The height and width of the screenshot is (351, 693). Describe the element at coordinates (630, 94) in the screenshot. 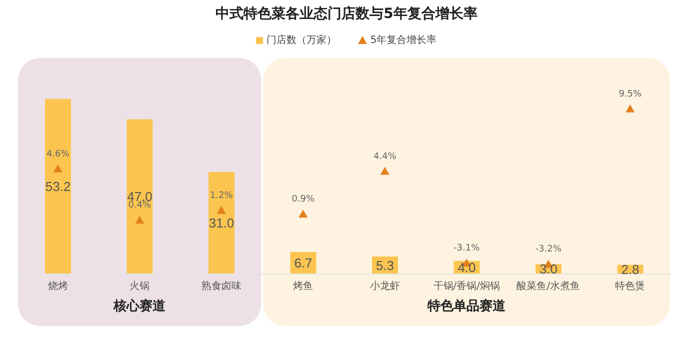

I see `data-label: 9.5%` at that location.